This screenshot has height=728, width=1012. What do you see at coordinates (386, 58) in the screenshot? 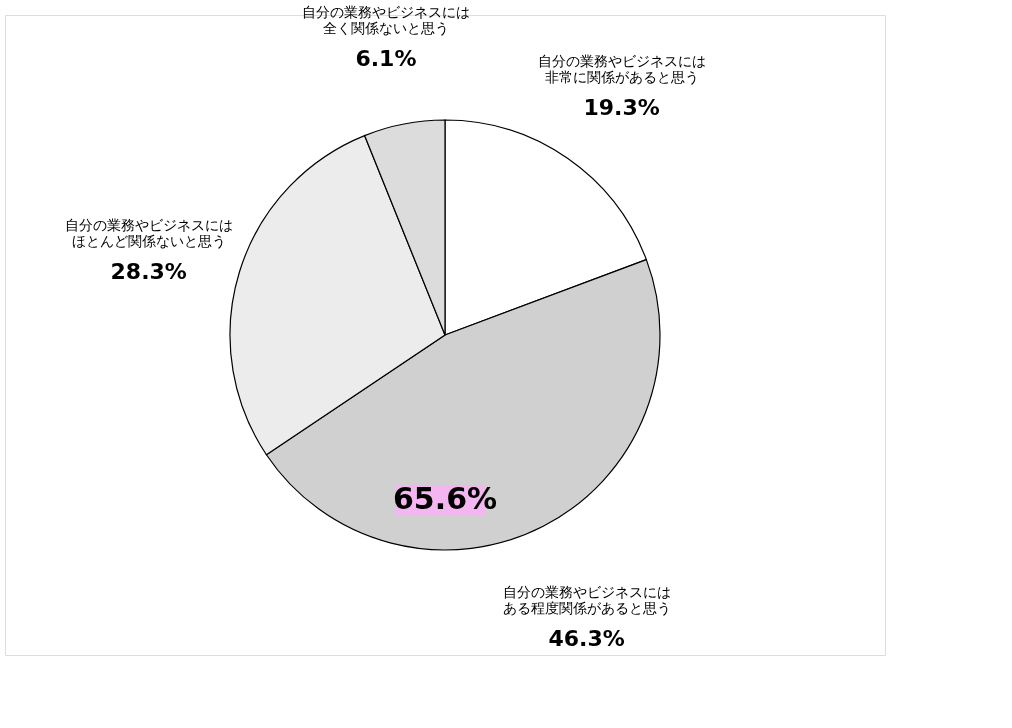
I see `data-label: 6.1%` at bounding box center [386, 58].